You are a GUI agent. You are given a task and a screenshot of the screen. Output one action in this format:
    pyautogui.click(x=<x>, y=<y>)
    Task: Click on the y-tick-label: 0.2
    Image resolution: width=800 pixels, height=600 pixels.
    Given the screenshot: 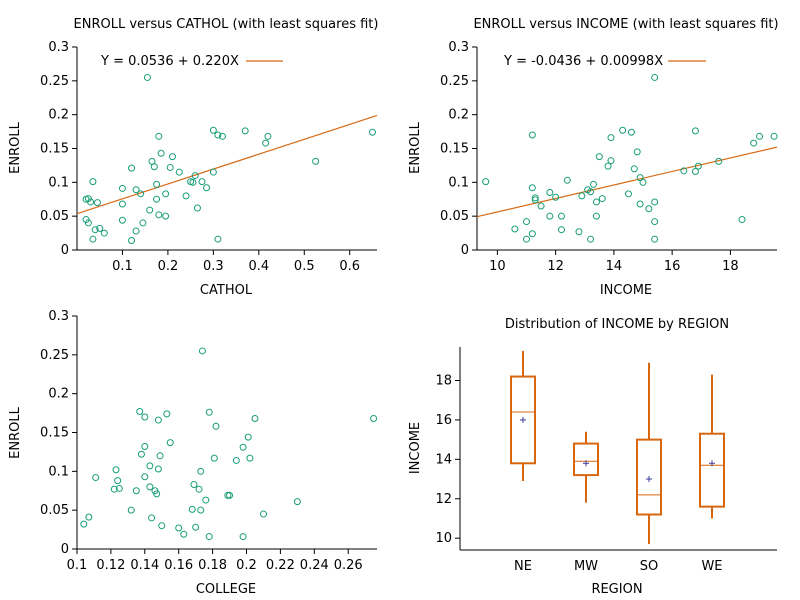 What is the action you would take?
    pyautogui.click(x=58, y=394)
    